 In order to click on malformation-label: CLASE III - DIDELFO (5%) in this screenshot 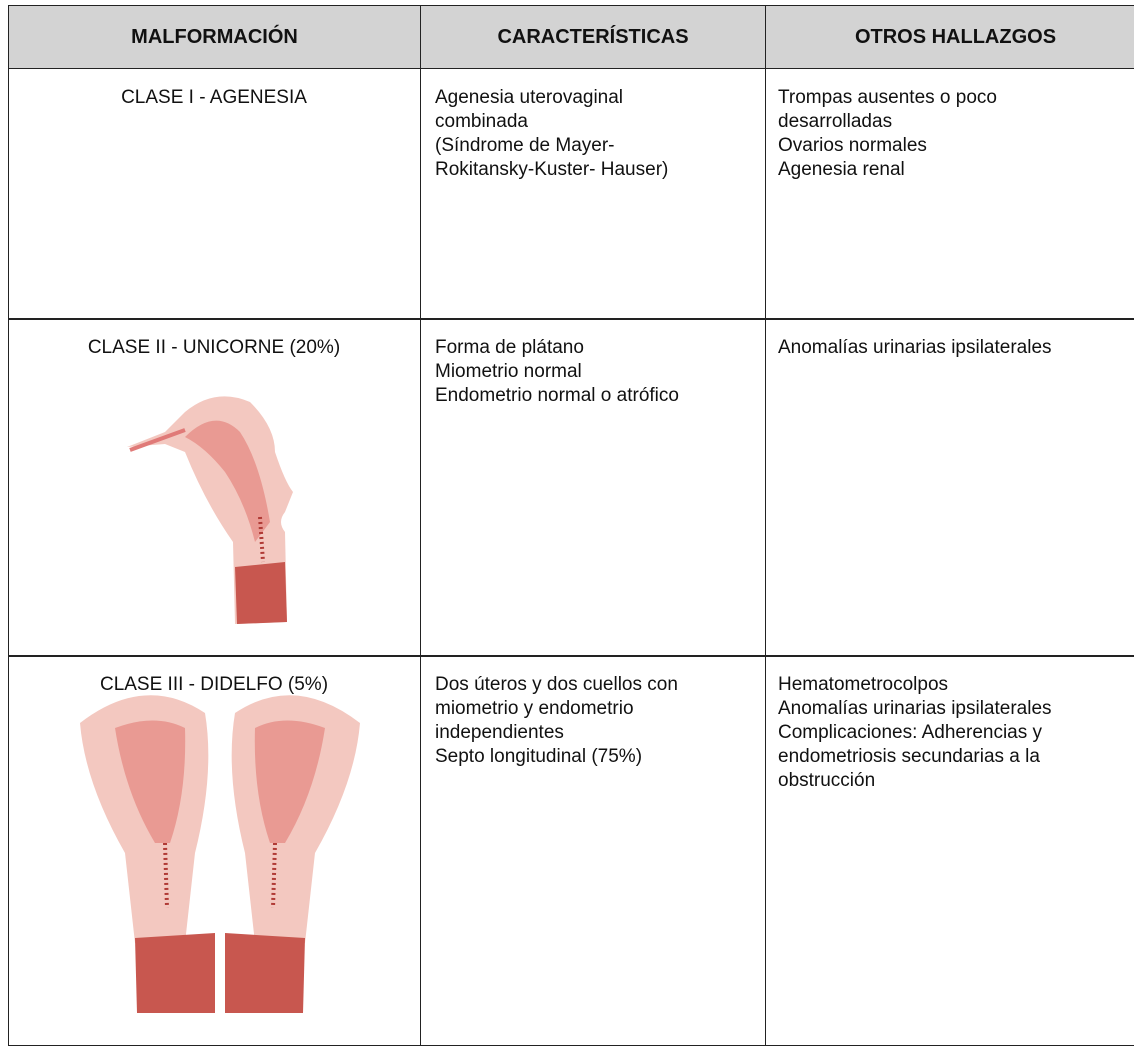, I will do `click(214, 684)`.